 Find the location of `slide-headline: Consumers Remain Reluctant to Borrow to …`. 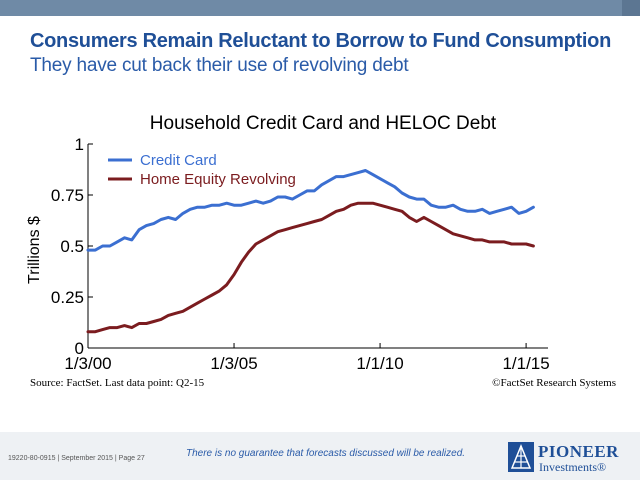

slide-headline: Consumers Remain Reluctant to Borrow to … is located at coordinates (320, 41).